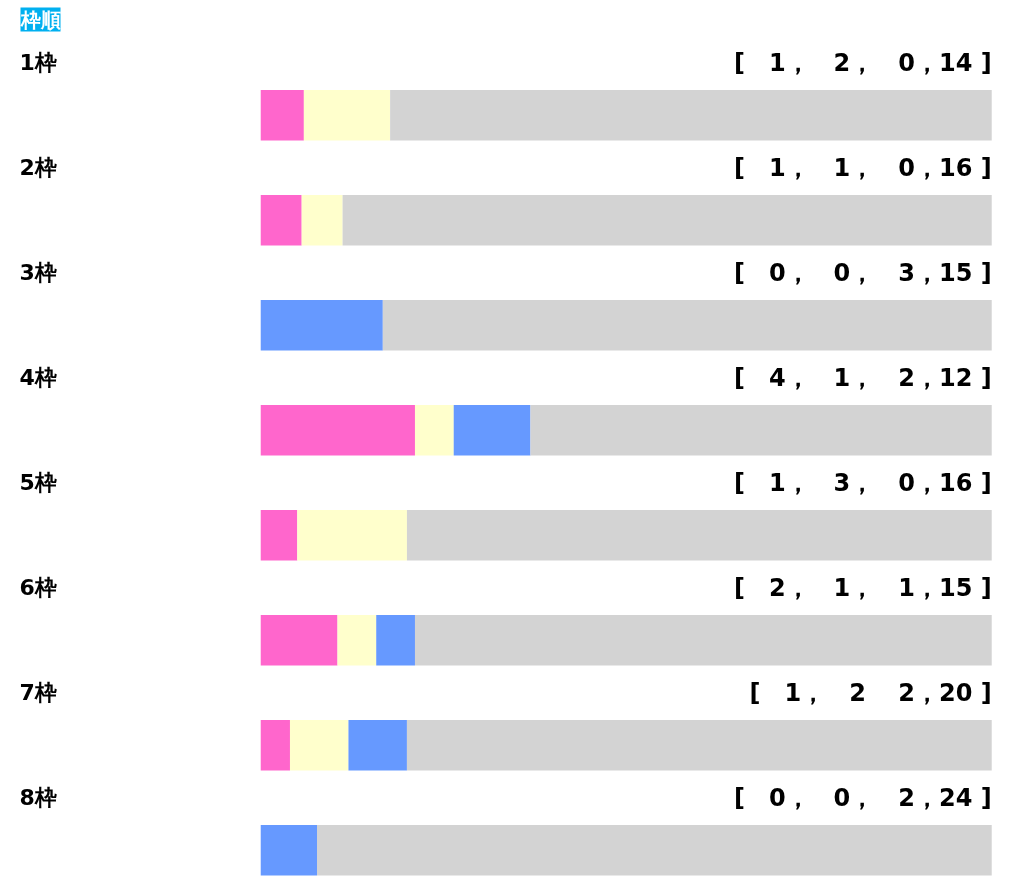 This screenshot has width=1024, height=889. Describe the element at coordinates (862, 797) in the screenshot. I see `annotation: [ 0， 0， 2，24 ]` at that location.